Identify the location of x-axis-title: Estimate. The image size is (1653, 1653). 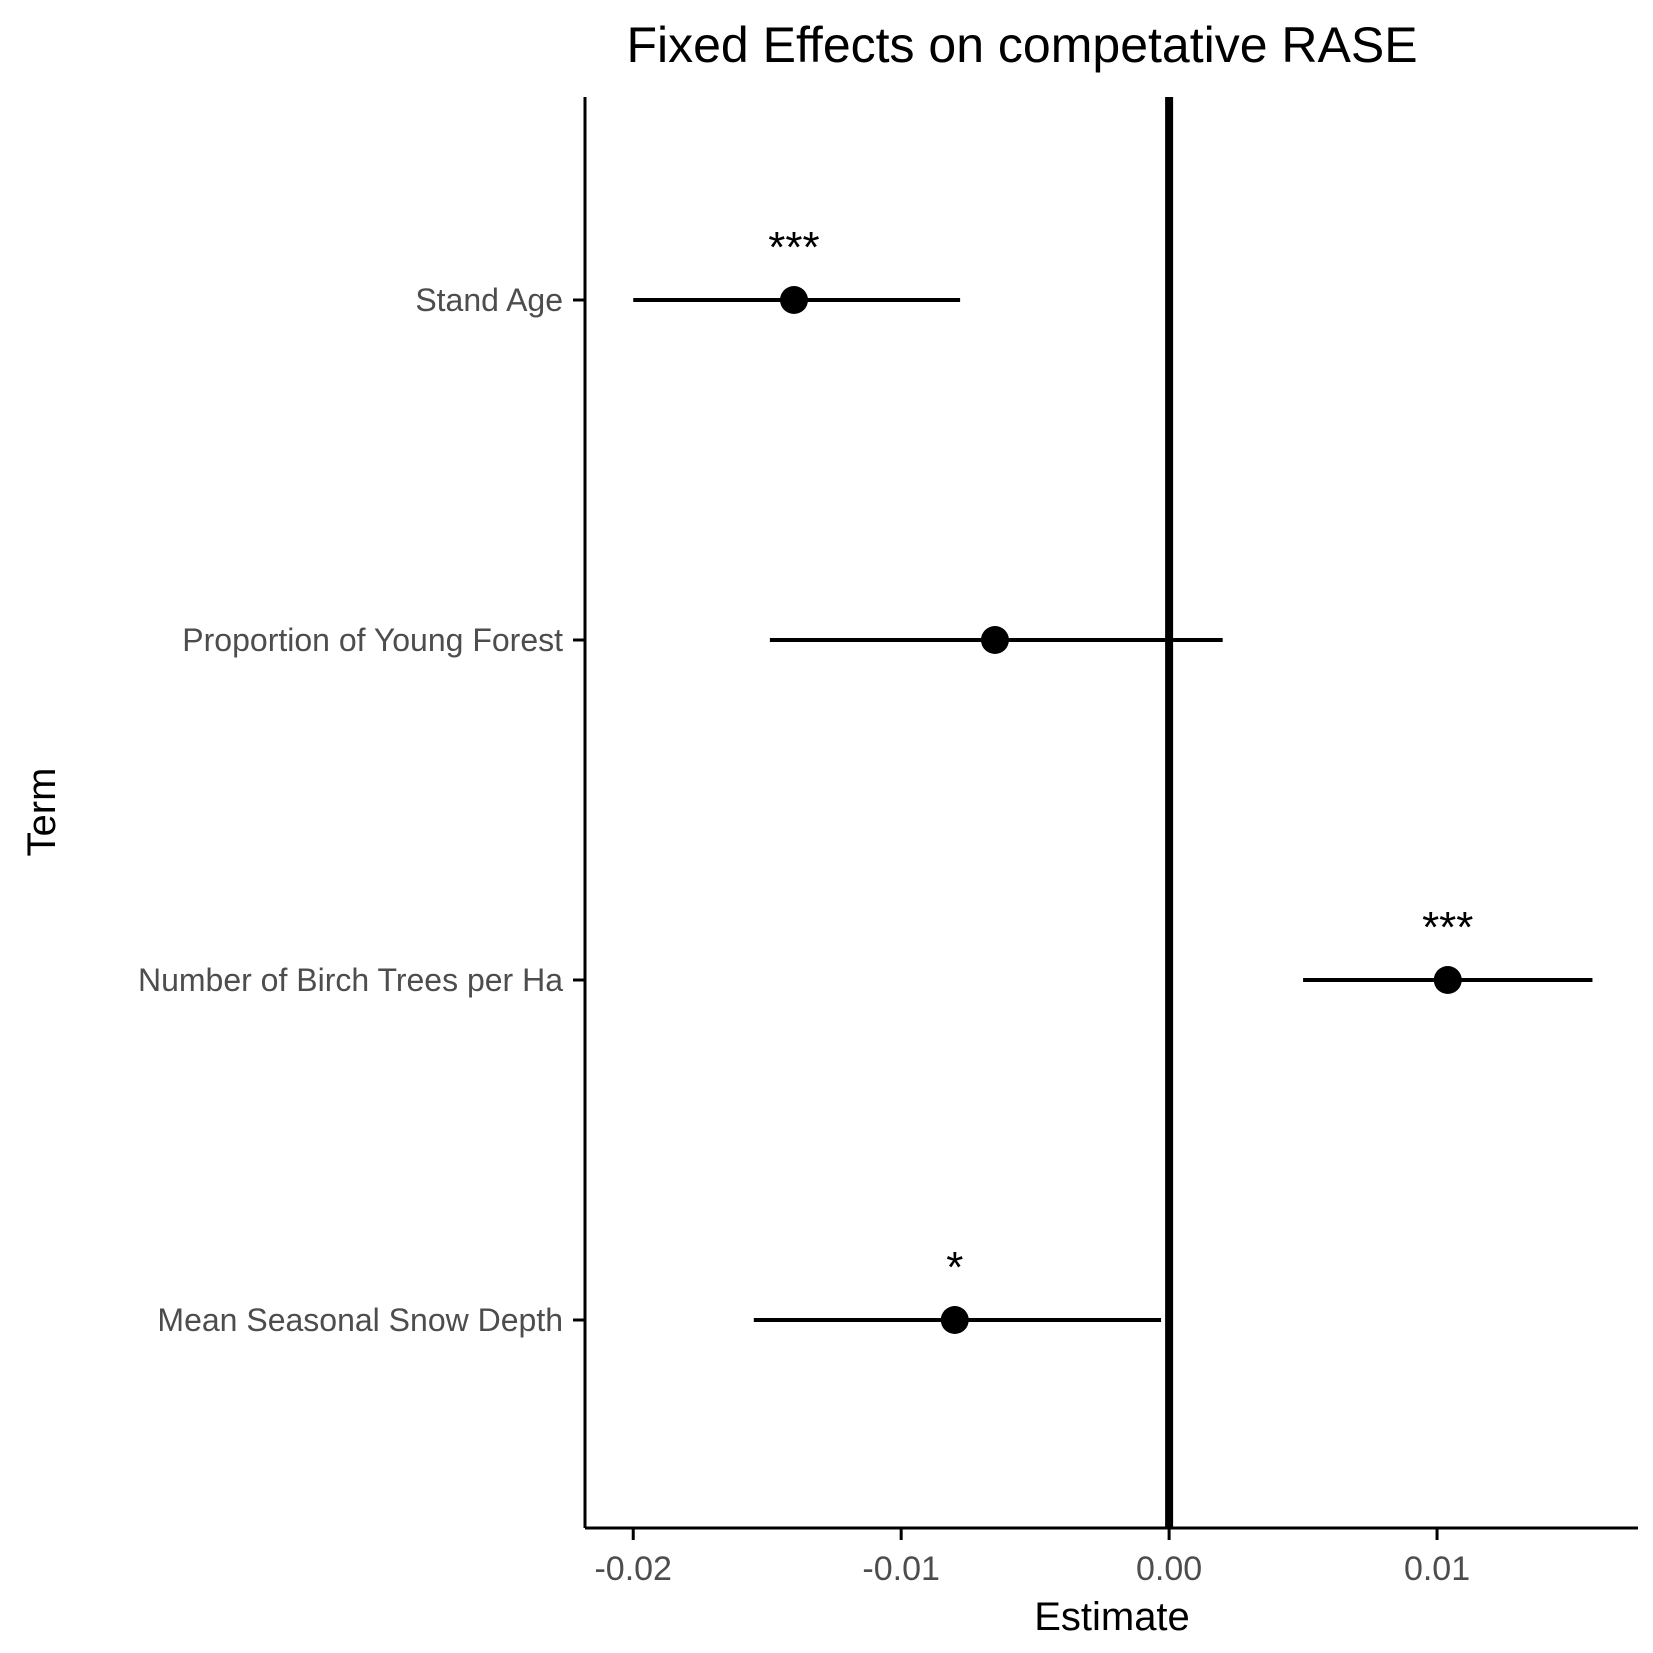
(1112, 1617).